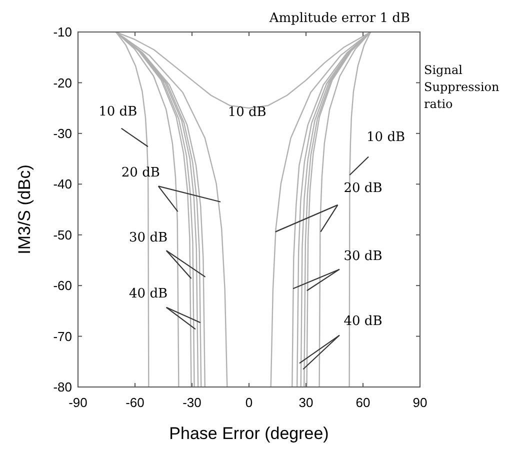 This screenshot has height=456, width=510. Describe the element at coordinates (62, 286) in the screenshot. I see `y-tick-label: -60` at that location.